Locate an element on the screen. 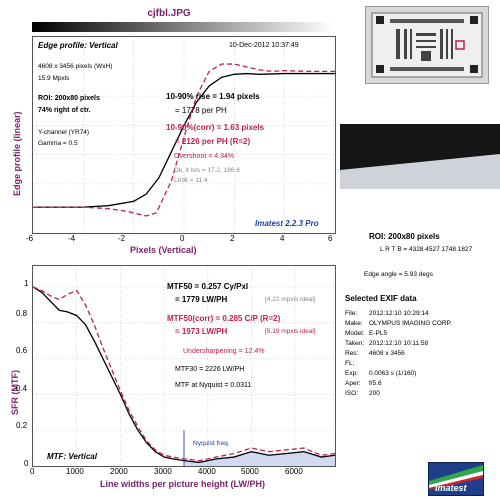 This screenshot has height=500, width=500. exif-value: 0.0063 s (1/160) is located at coordinates (393, 373).